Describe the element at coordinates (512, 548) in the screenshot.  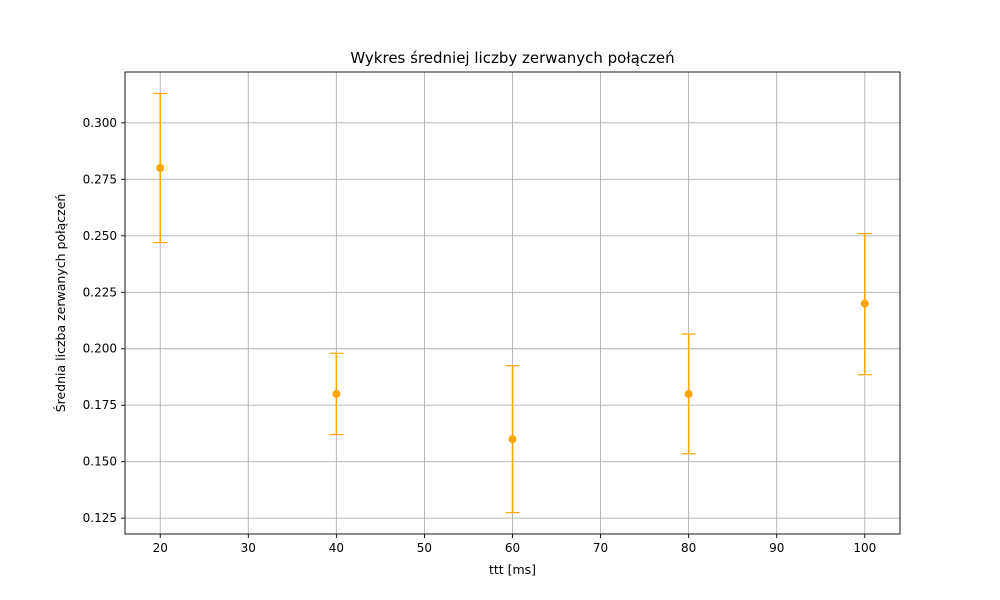
I see `x-tick-label: 60` at that location.